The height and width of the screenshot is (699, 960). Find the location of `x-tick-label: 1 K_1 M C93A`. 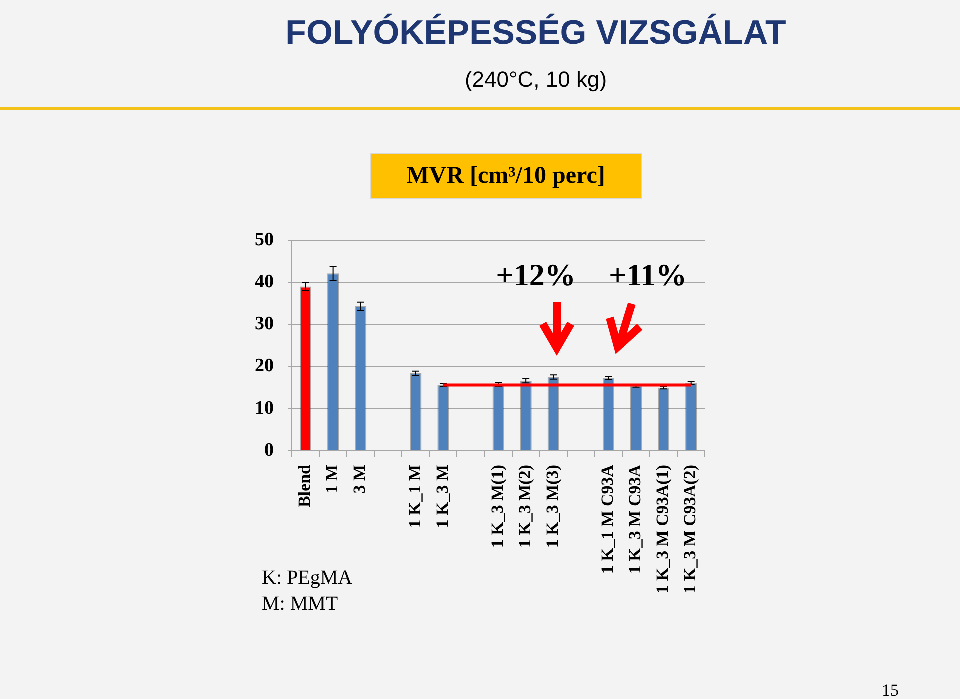

x-tick-label: 1 K_1 M C93A is located at coordinates (608, 519).